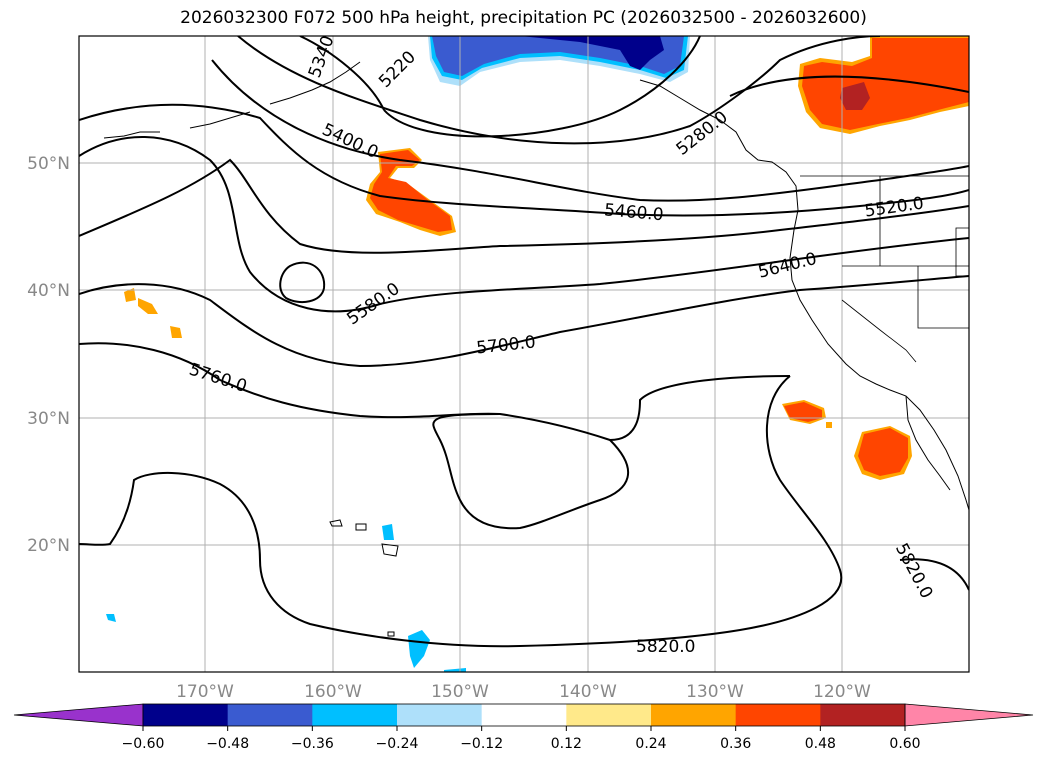 The image size is (1047, 765). I want to click on colorbar-extend-high, so click(969, 715).